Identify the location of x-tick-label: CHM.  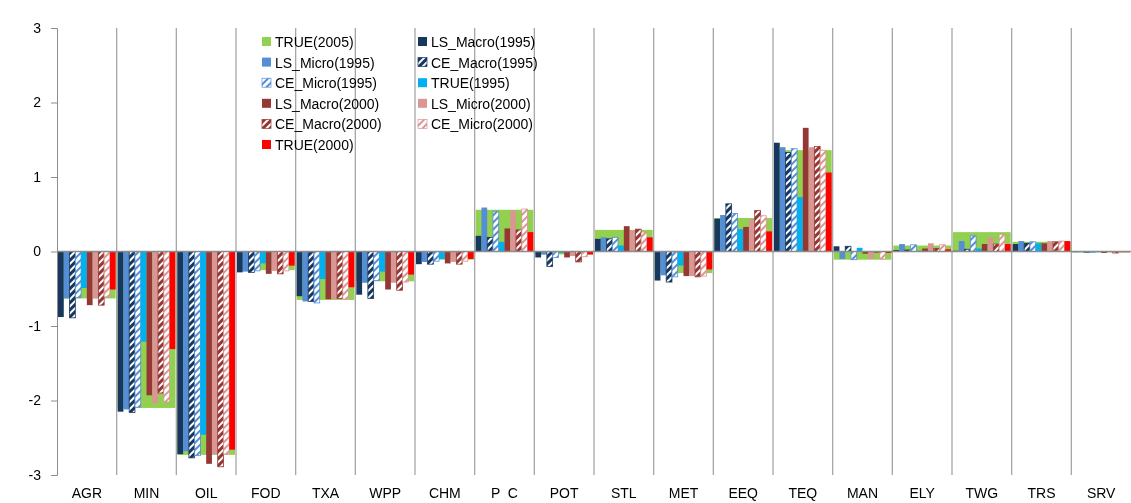
(444, 493).